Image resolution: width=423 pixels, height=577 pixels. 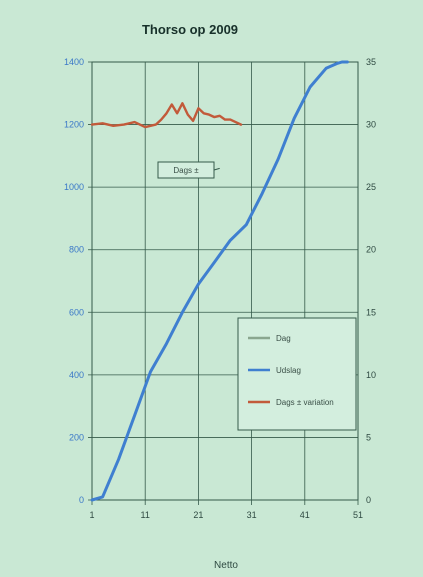 I want to click on x-axis-title: Netto, so click(x=226, y=565).